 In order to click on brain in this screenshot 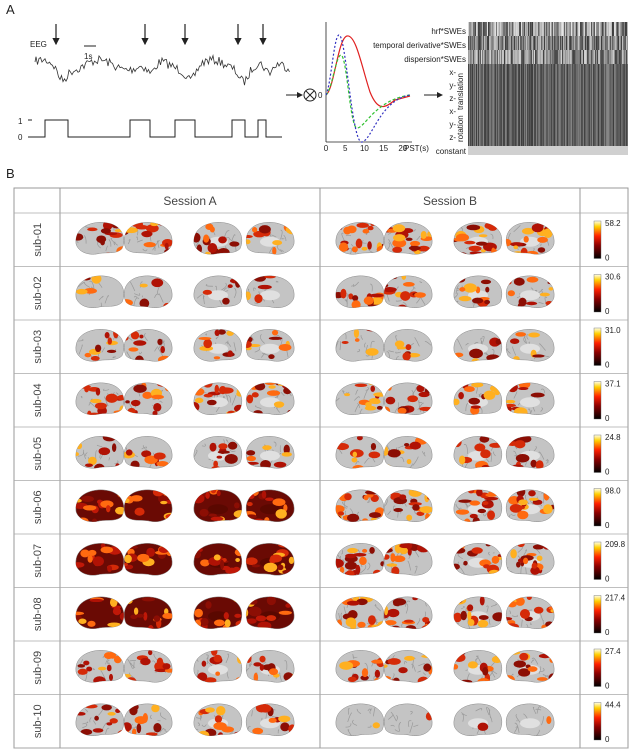, I will do `click(360, 668)`.